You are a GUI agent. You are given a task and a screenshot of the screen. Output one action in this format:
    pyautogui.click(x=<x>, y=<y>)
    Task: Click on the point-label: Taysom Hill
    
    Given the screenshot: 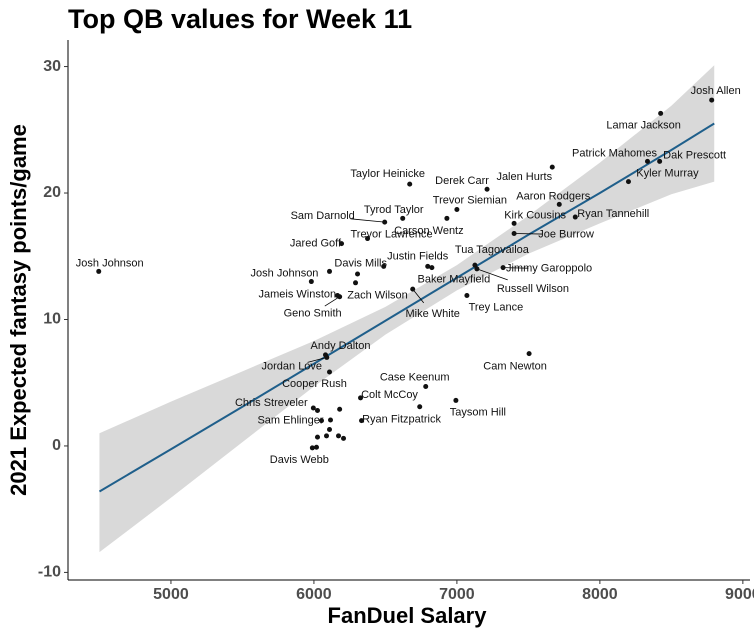 What is the action you would take?
    pyautogui.click(x=478, y=412)
    